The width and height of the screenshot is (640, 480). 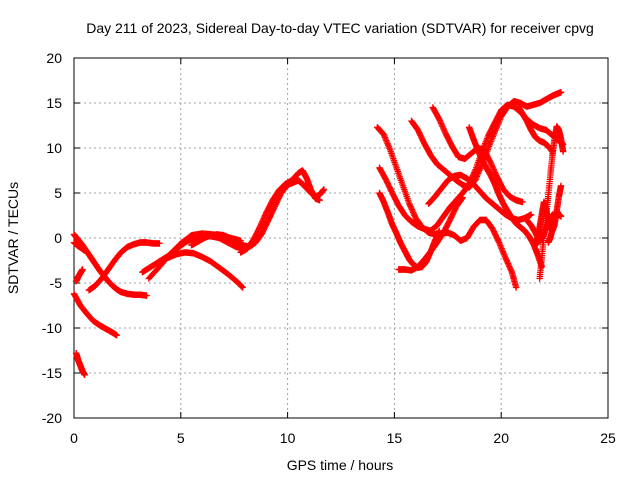 What do you see at coordinates (58, 238) in the screenshot?
I see `y-tick-label: 0` at bounding box center [58, 238].